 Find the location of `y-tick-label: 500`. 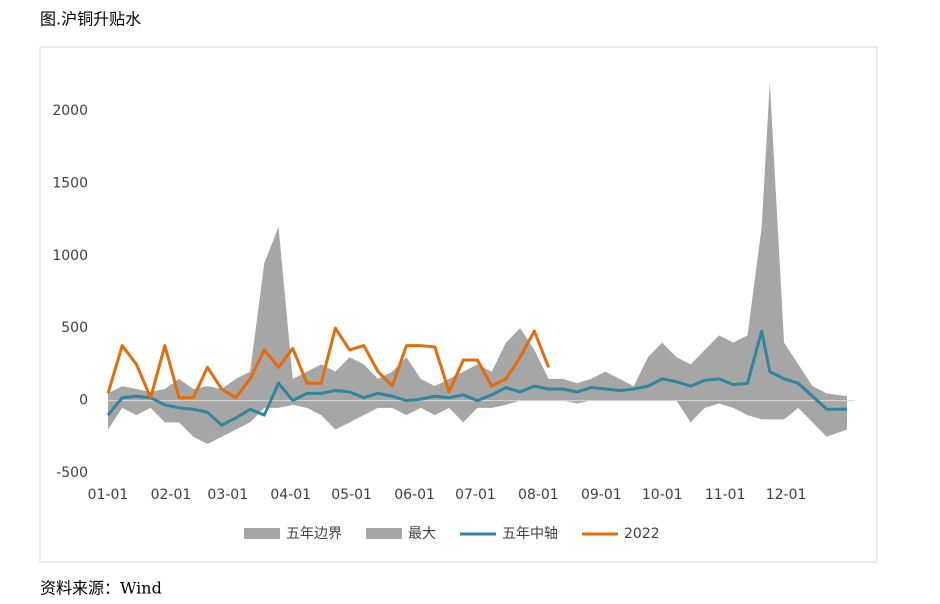

y-tick-label: 500 is located at coordinates (74, 328).